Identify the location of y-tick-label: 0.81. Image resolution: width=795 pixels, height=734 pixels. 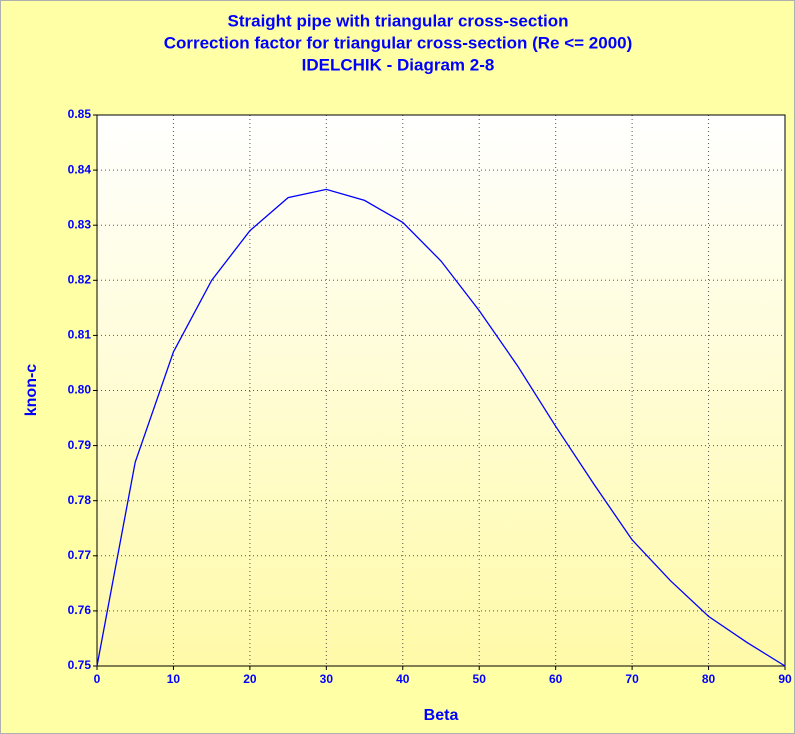
(80, 335).